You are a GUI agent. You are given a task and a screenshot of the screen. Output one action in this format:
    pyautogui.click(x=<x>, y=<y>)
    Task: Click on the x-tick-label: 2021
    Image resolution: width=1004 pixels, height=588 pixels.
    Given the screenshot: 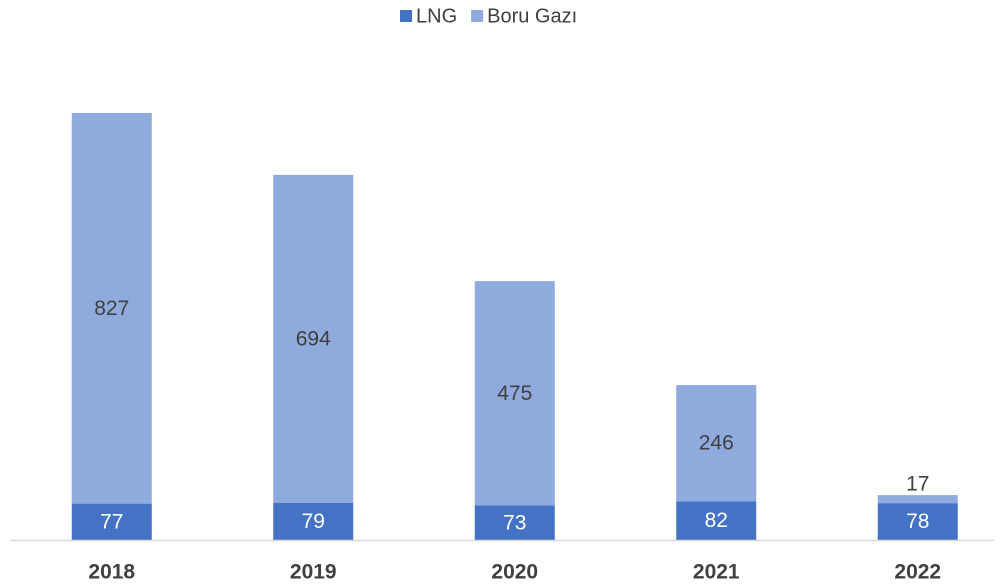 What is the action you would take?
    pyautogui.click(x=716, y=572)
    